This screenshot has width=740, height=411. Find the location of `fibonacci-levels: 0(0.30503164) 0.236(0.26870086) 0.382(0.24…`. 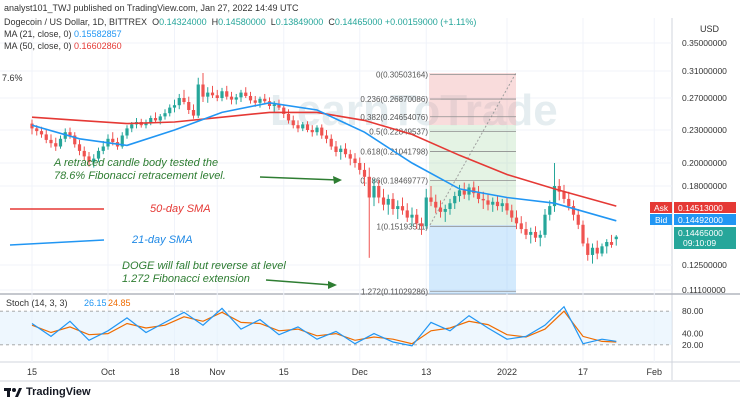

fibonacci-levels: 0(0.30503164) 0.236(0.26870086) 0.382(0.24… is located at coordinates (438, 183).